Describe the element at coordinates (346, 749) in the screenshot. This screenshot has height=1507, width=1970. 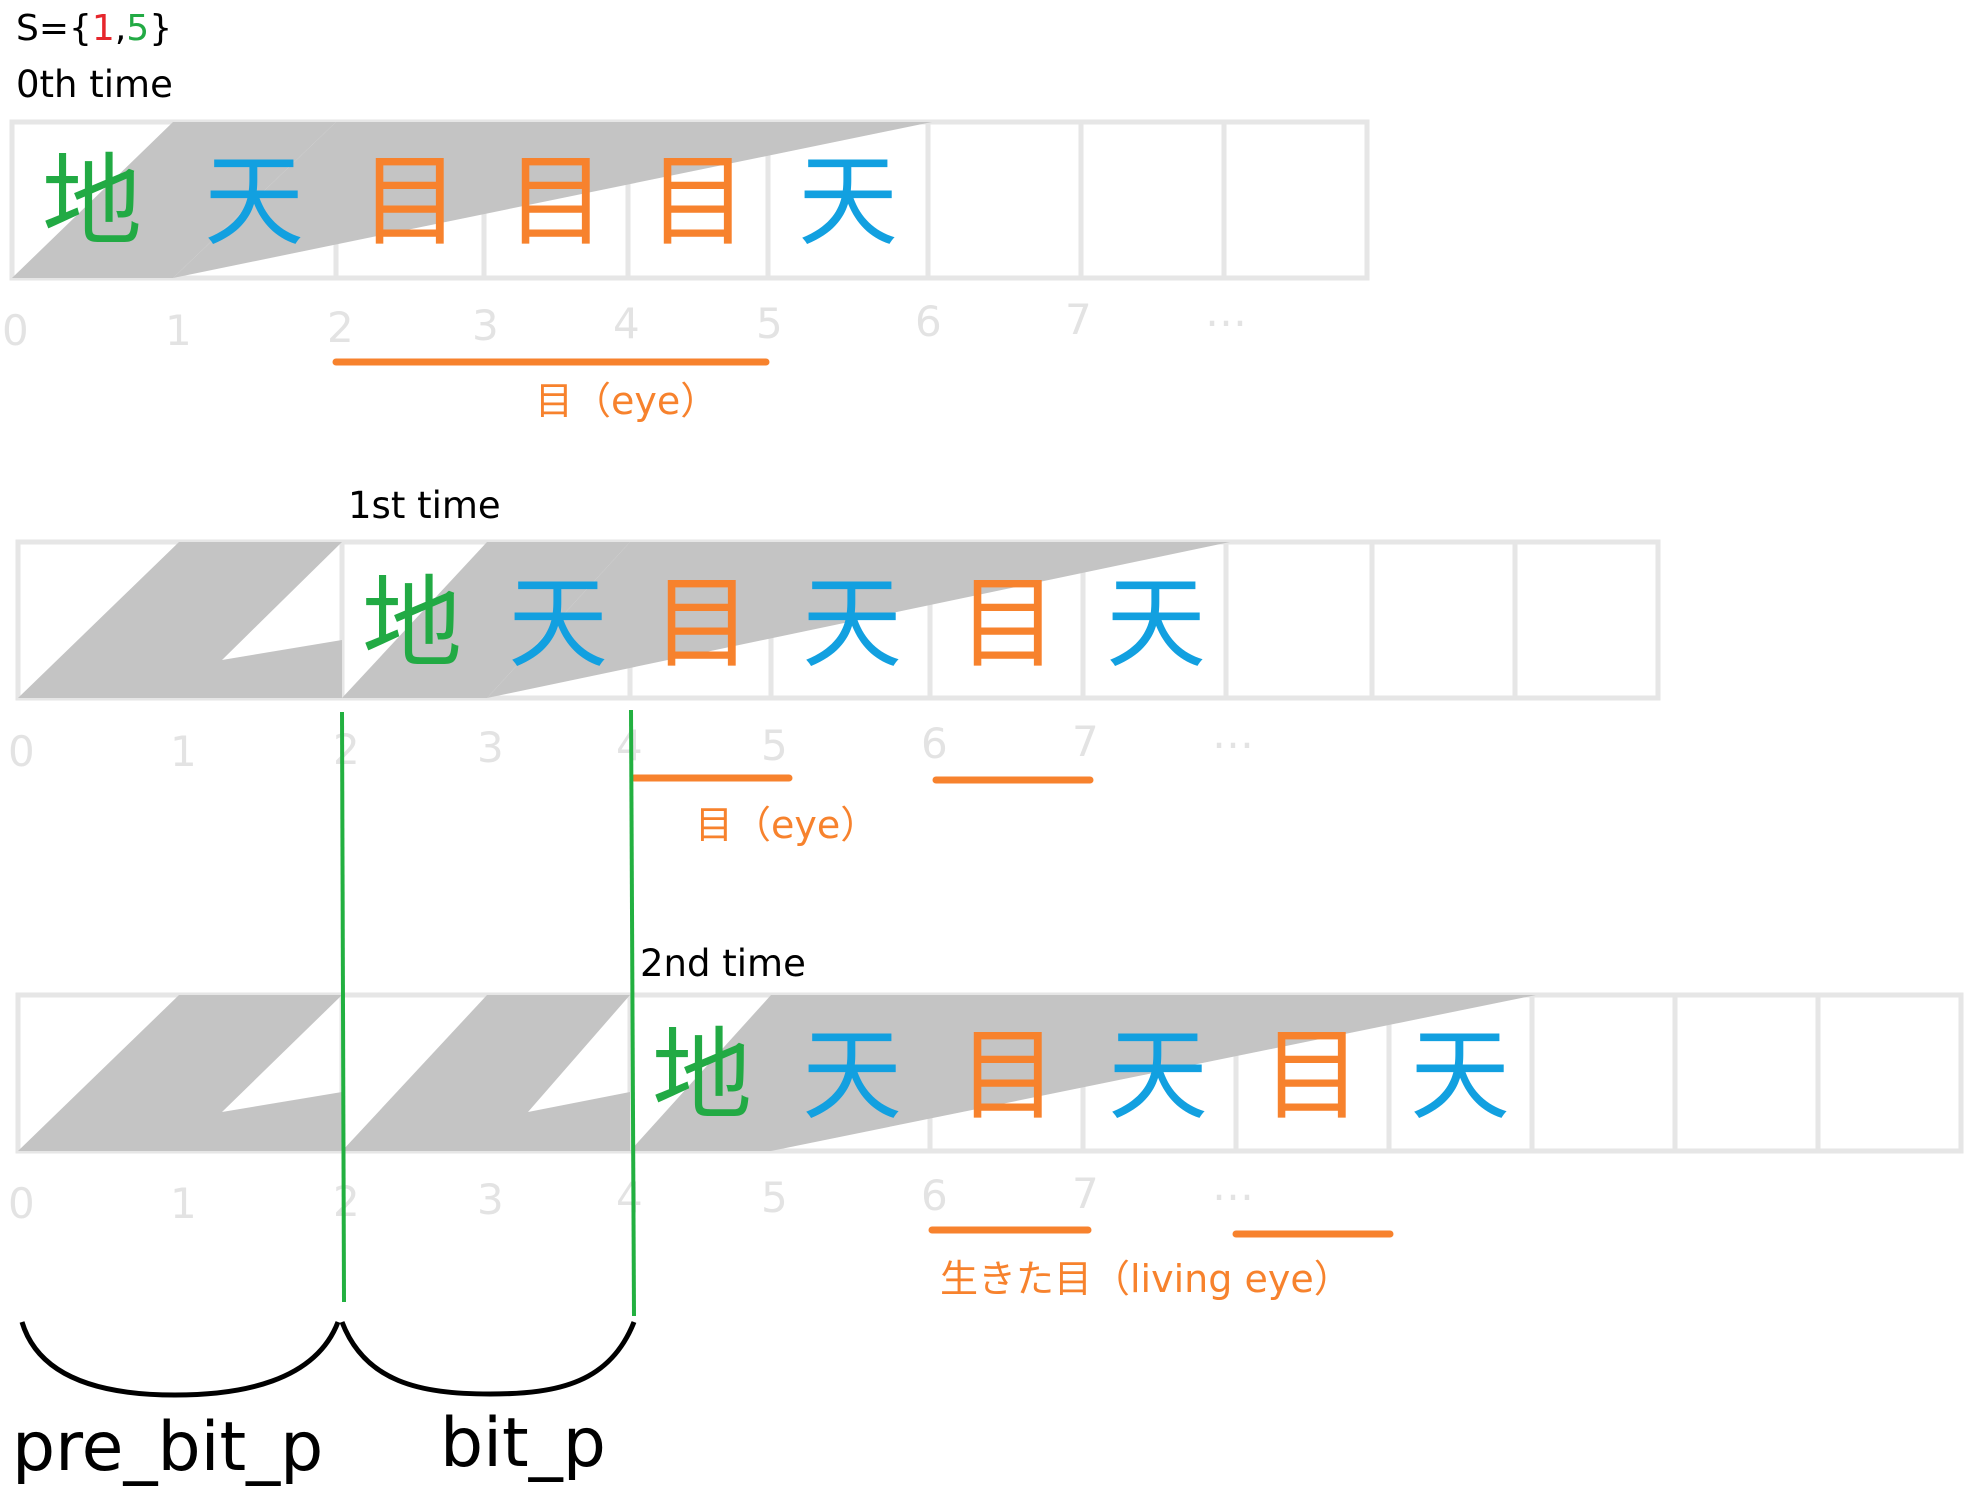
I see `row1-index-2: 2` at that location.